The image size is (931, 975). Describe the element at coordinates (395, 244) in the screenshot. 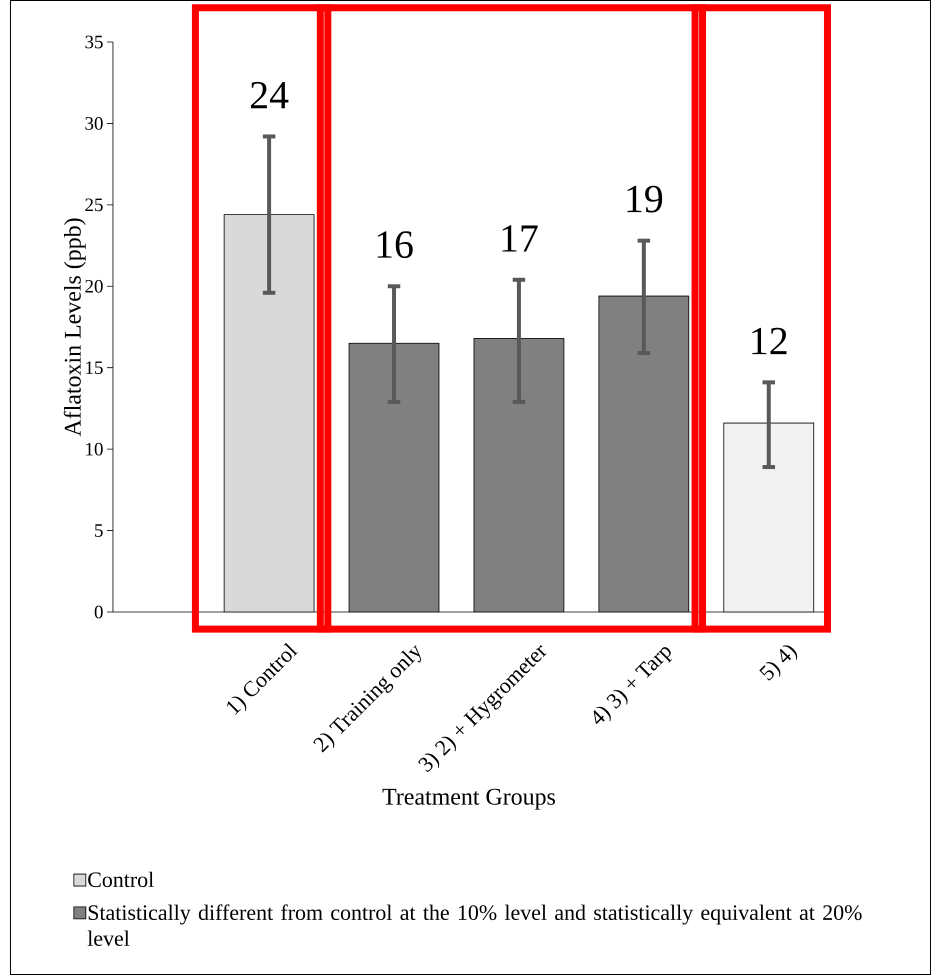

I see `data-label: 16` at that location.